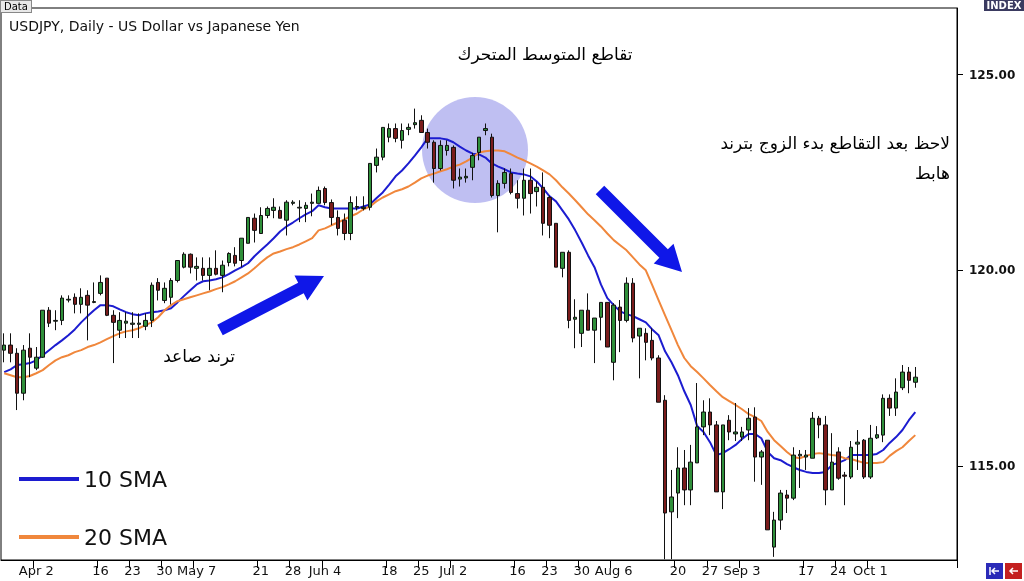  What do you see at coordinates (198, 356) in the screenshot?
I see `annotation: ترند صاعد` at bounding box center [198, 356].